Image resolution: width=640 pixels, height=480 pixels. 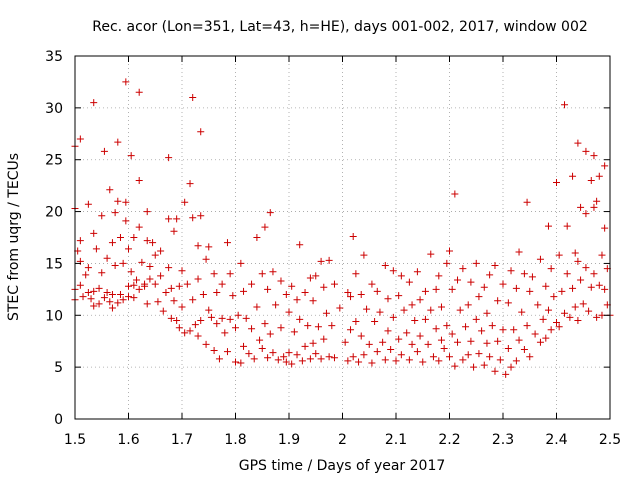 What do you see at coordinates (54, 316) in the screenshot?
I see `y-tick-label: 10` at bounding box center [54, 316].